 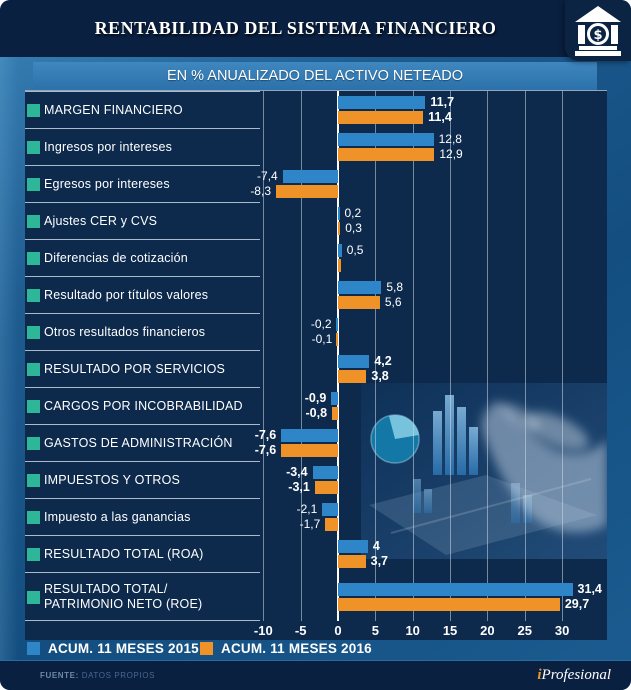 I want to click on value-label: -0,8, so click(x=316, y=413).